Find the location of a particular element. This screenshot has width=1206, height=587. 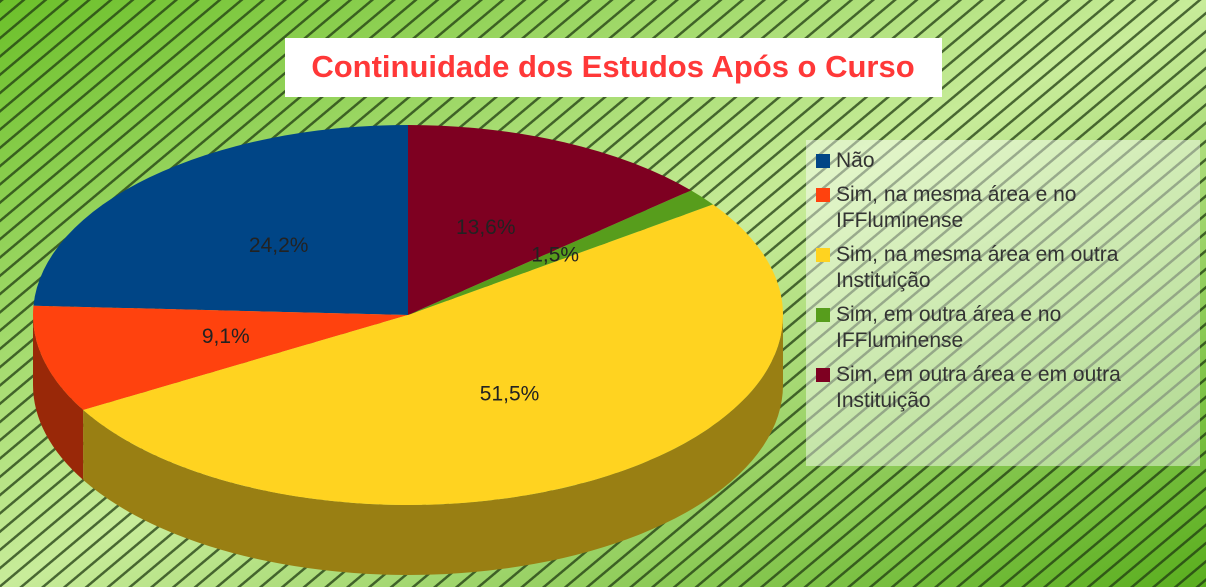

pie-slice-side is located at coordinates (58, 397).